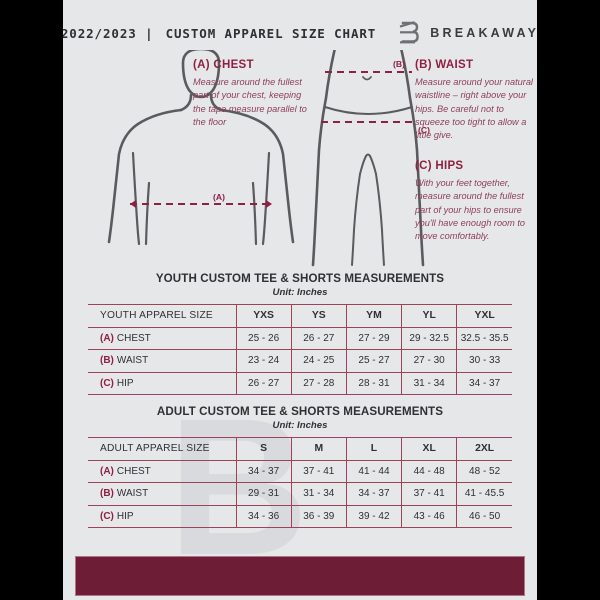 This screenshot has width=600, height=600. What do you see at coordinates (484, 383) in the screenshot?
I see `youth-hip-4: 34 - 37` at bounding box center [484, 383].